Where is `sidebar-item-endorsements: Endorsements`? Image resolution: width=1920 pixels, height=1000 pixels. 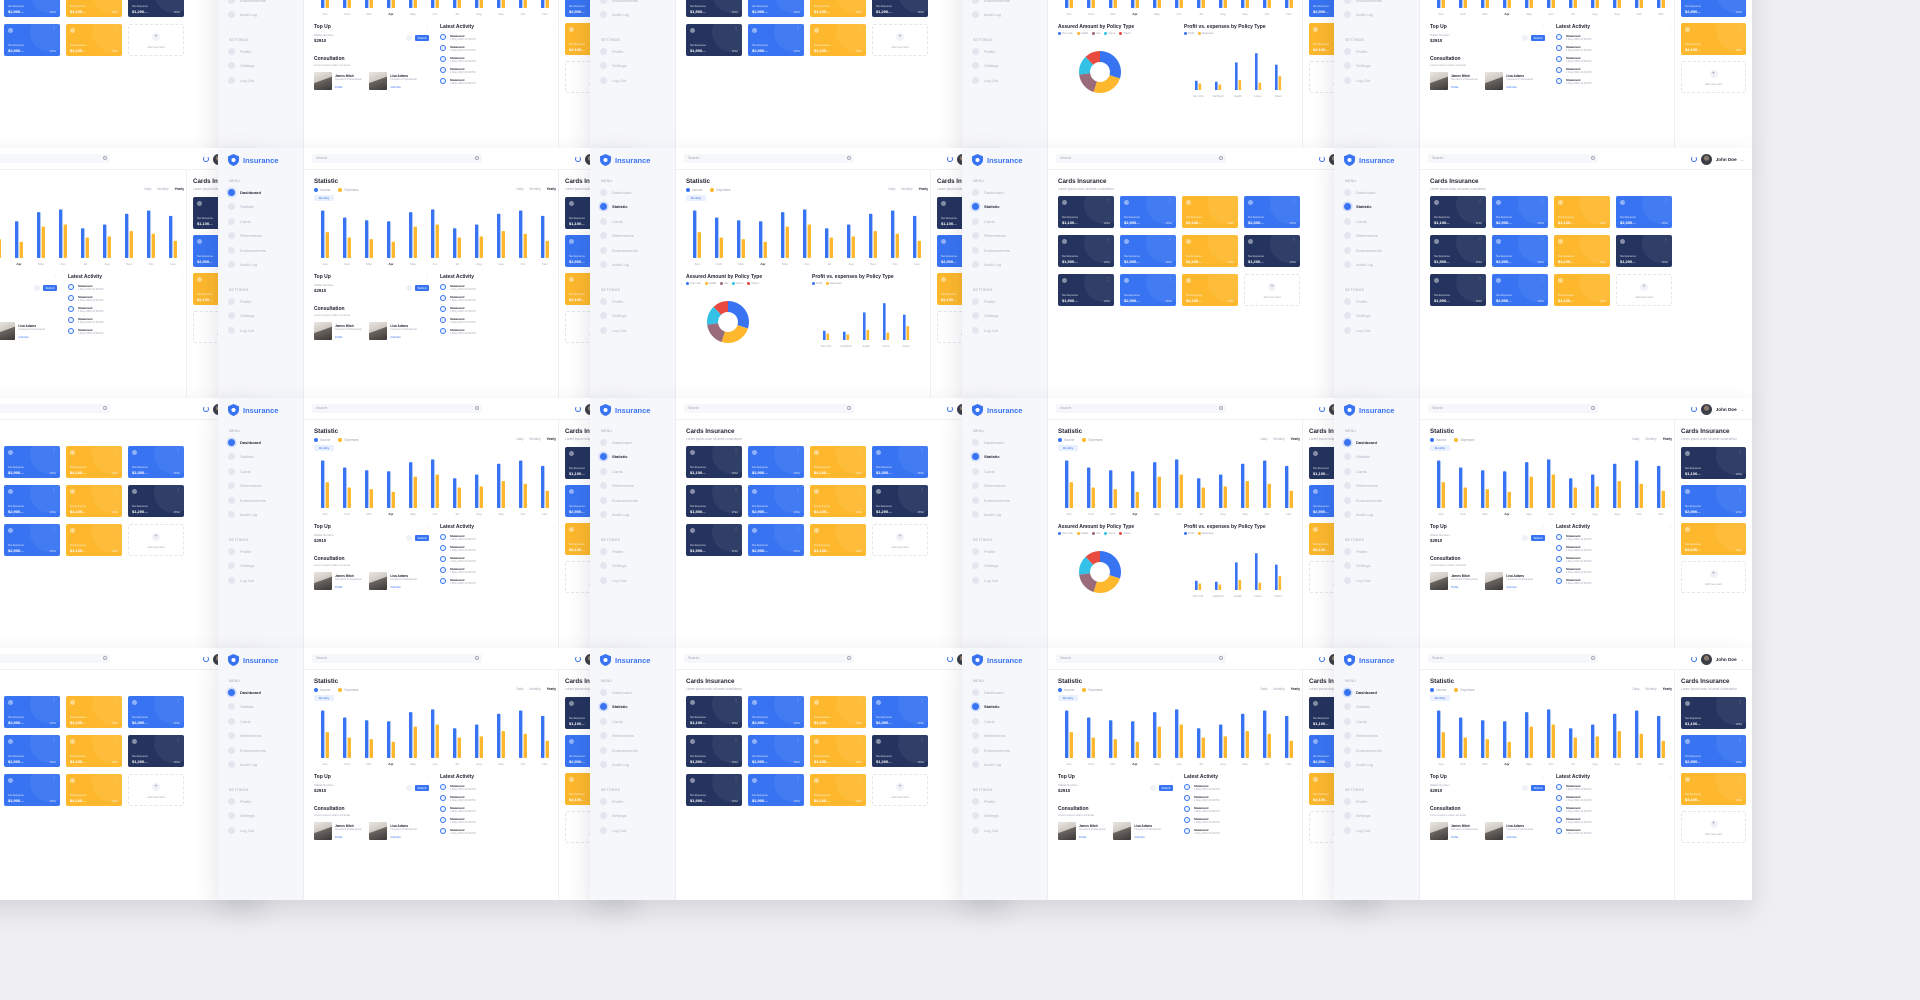
sidebar-item-endorsements: Endorsements is located at coordinates (1379, 2).